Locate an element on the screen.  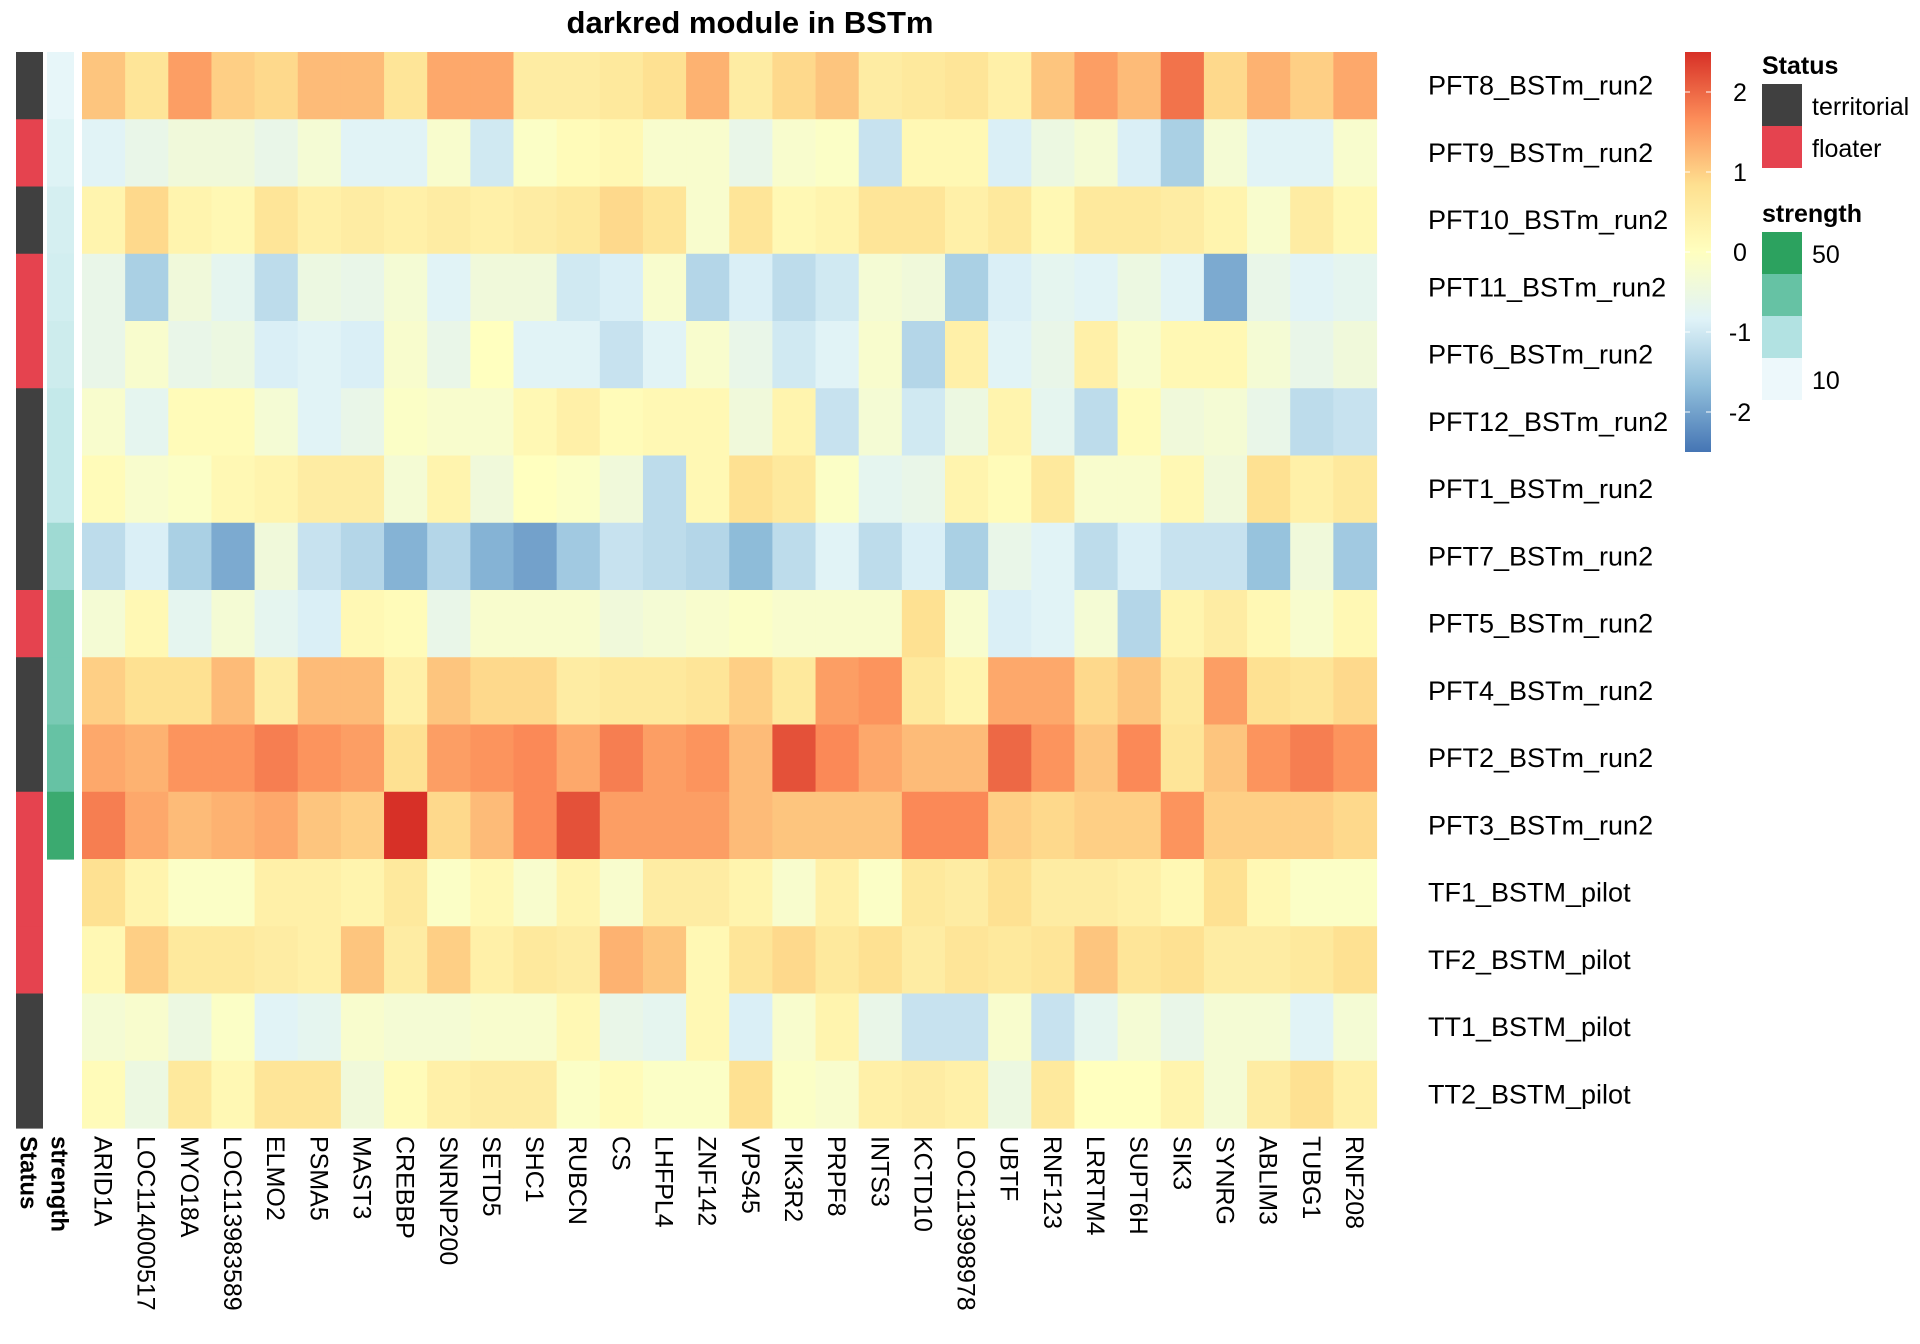
cell-pft3-bstm-run2-loc113998978 is located at coordinates (967, 825).